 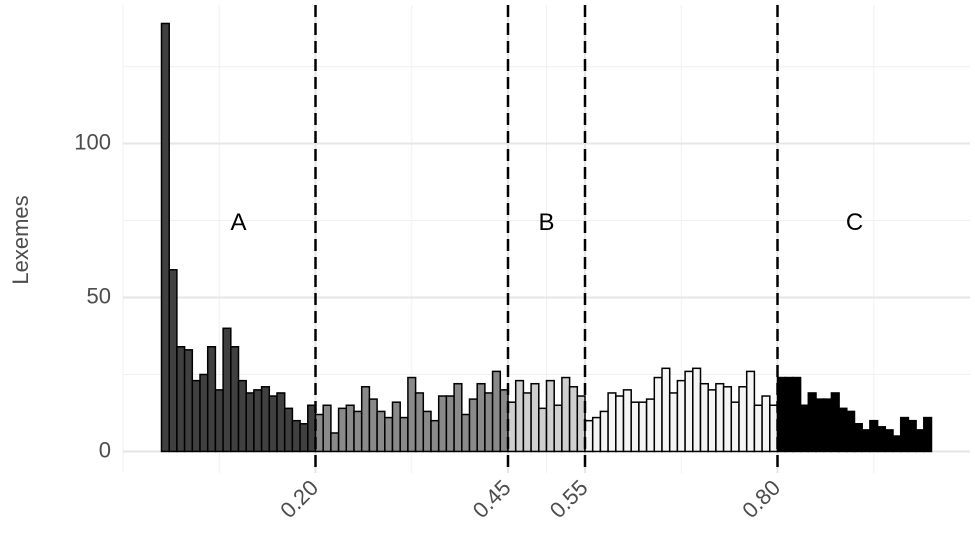 I want to click on x-tick-label: 0.20, so click(x=299, y=499).